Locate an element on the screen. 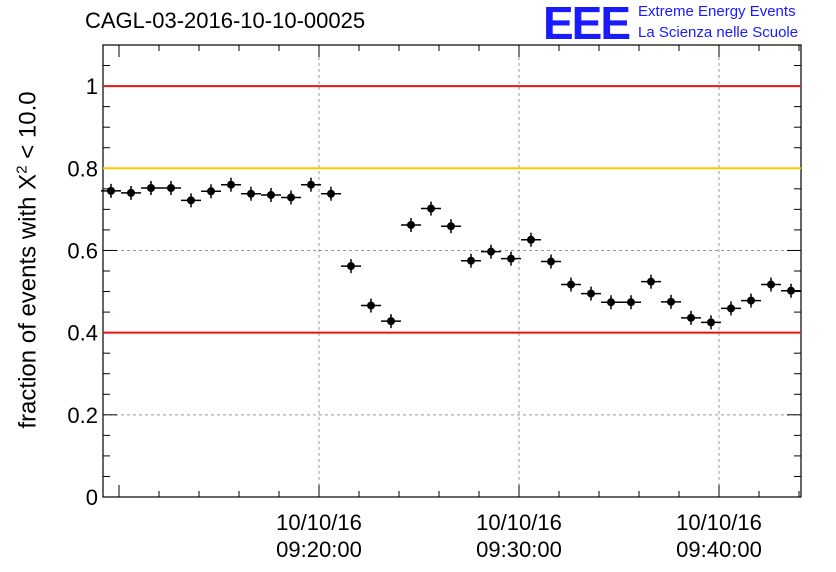  x-tick-label-time: 09:30:00 is located at coordinates (519, 549).